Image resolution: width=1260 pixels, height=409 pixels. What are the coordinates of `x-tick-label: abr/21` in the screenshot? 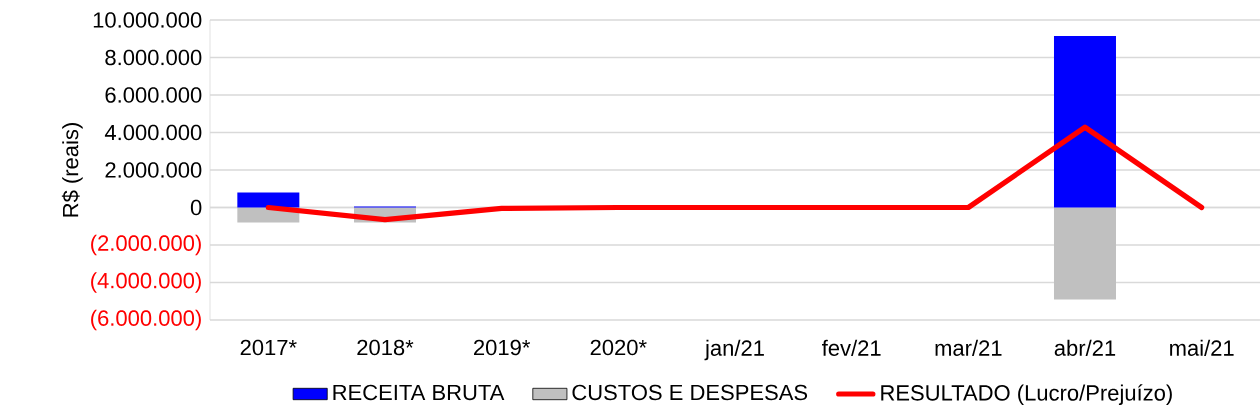 It's located at (1085, 347).